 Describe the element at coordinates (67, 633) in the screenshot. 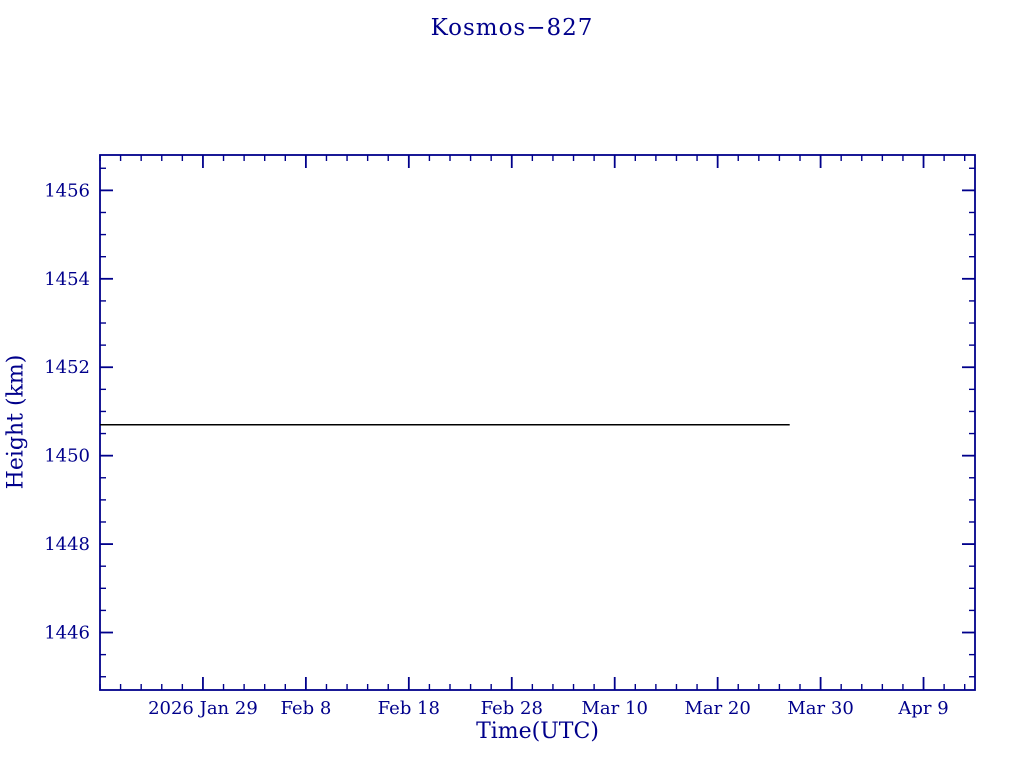

I see `y-tick-label: 1446` at that location.